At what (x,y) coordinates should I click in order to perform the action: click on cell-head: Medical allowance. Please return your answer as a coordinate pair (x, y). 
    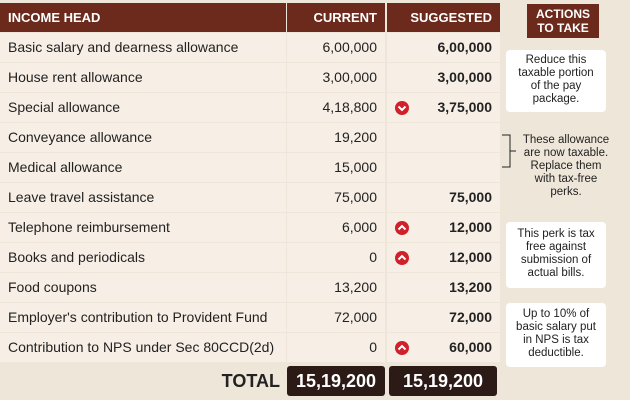
    Looking at the image, I should click on (143, 167).